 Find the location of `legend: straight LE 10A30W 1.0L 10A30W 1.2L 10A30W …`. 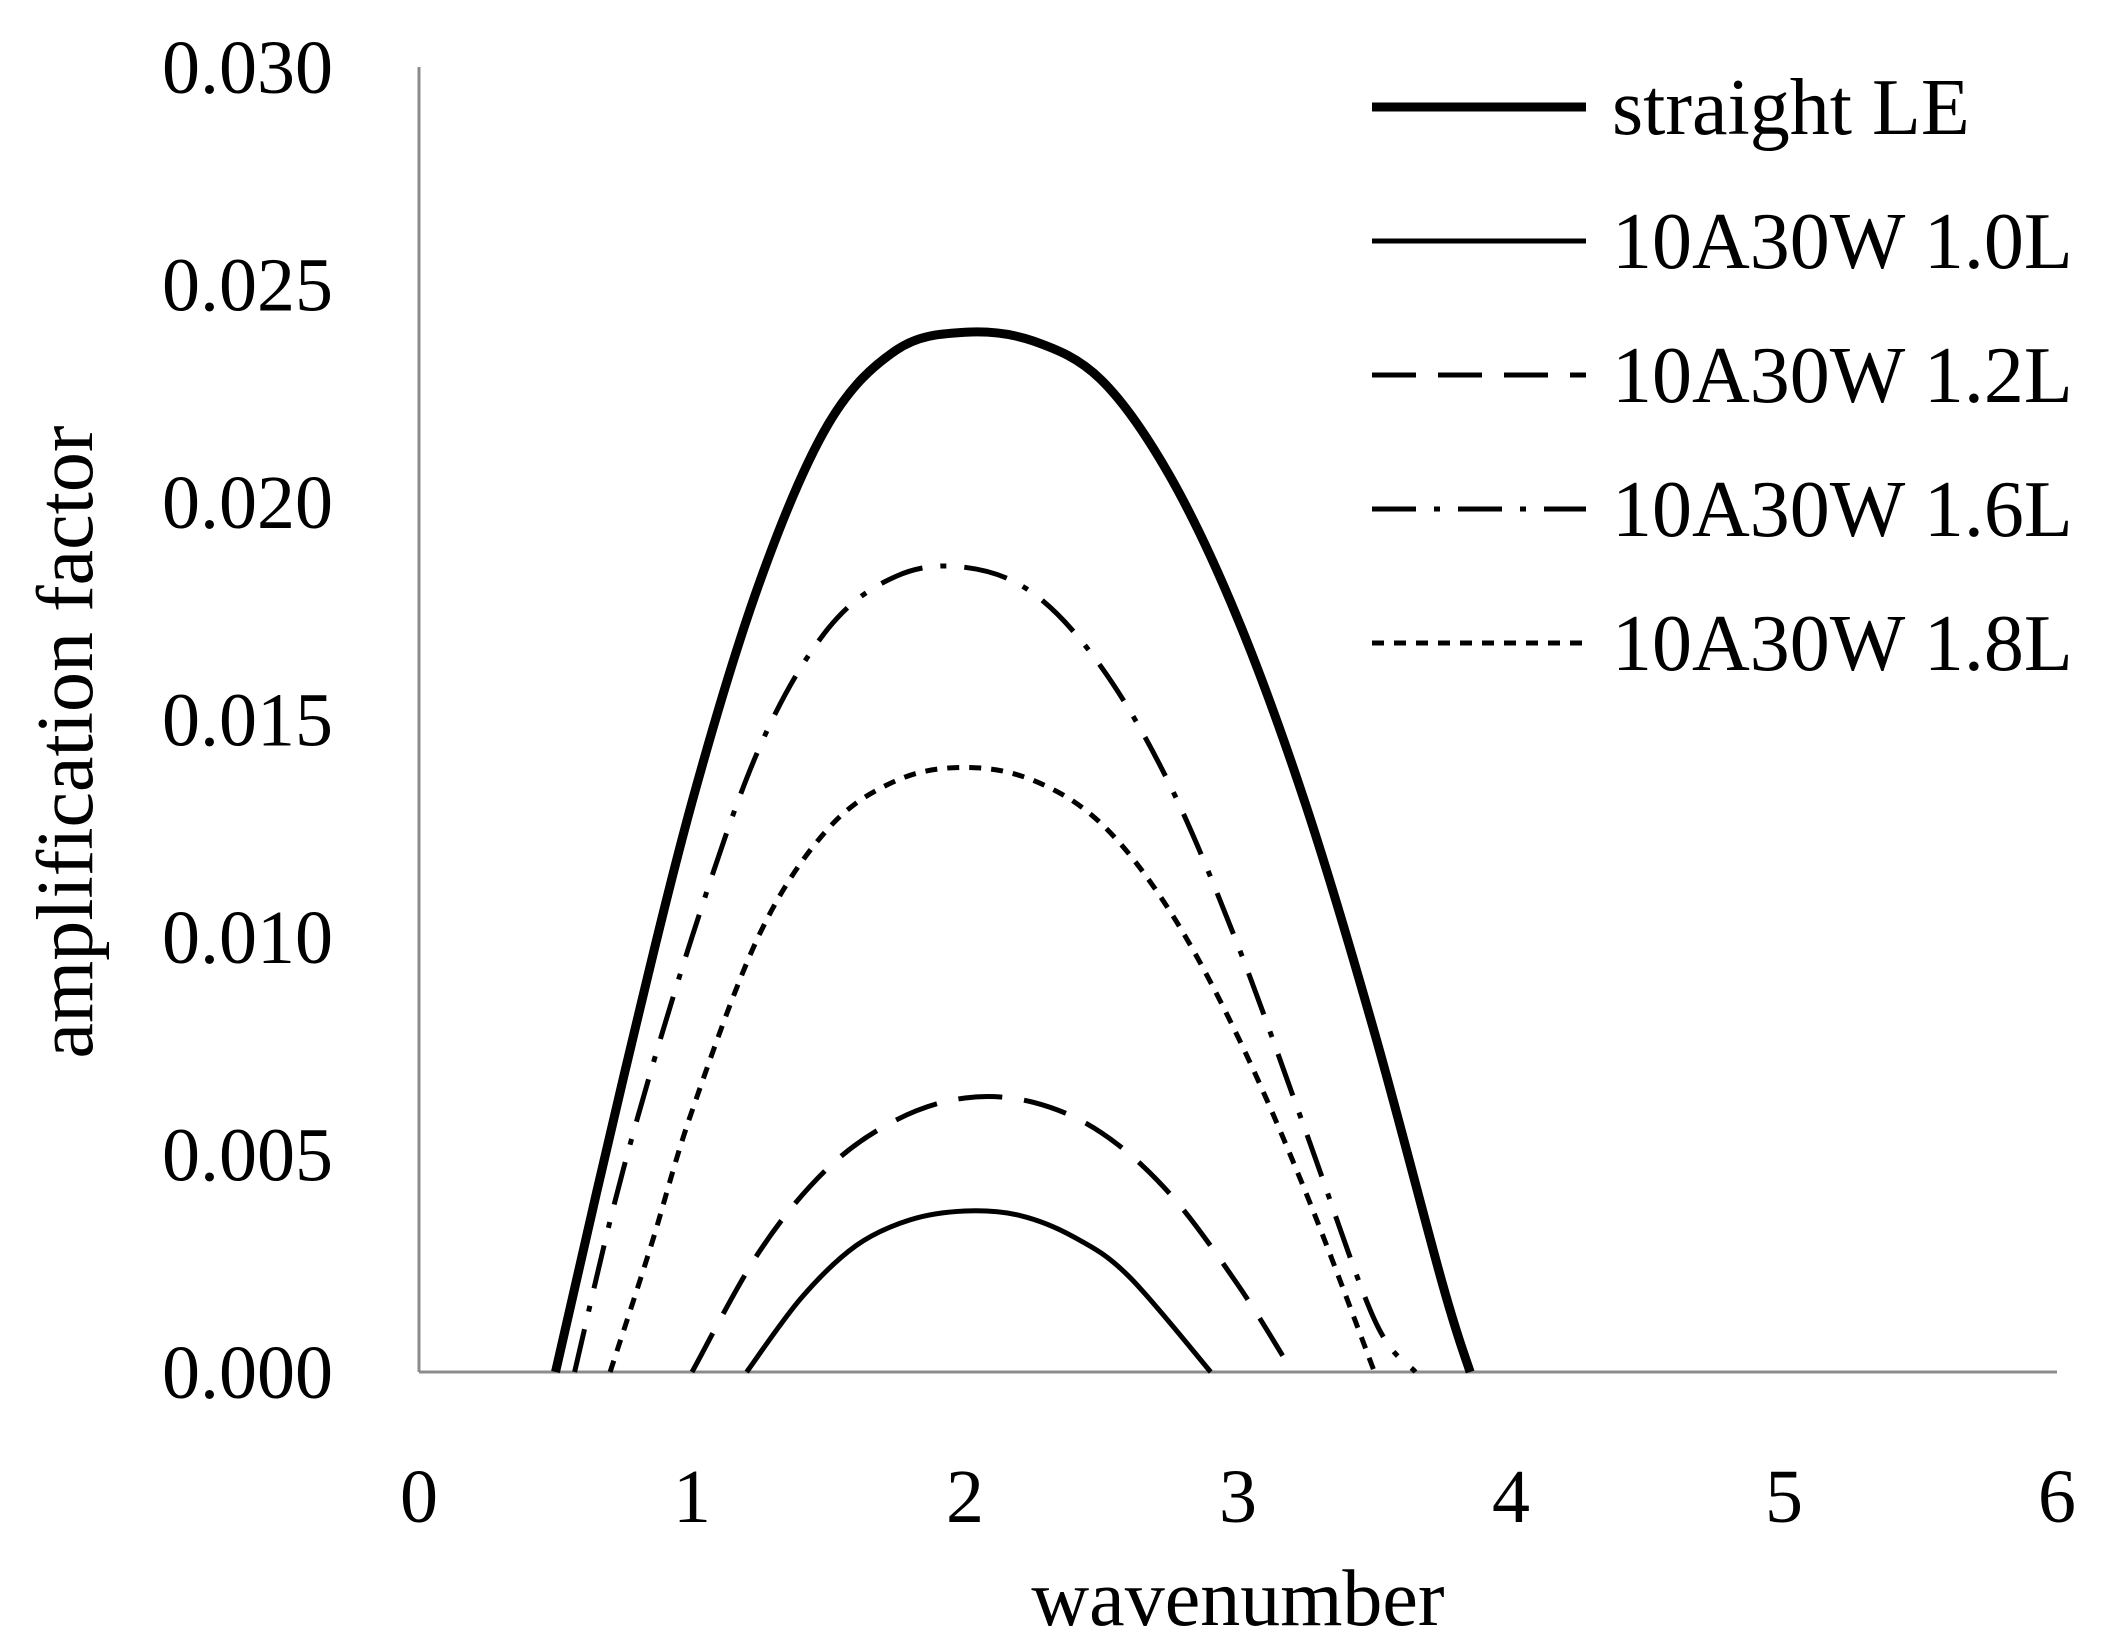

legend: straight LE 10A30W 1.0L 10A30W 1.2L 10A30W … is located at coordinates (1722, 376).